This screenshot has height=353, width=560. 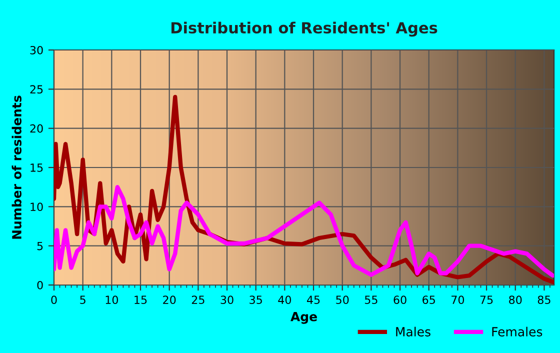 What do you see at coordinates (342, 300) in the screenshot?
I see `x-tick-label: 50` at bounding box center [342, 300].